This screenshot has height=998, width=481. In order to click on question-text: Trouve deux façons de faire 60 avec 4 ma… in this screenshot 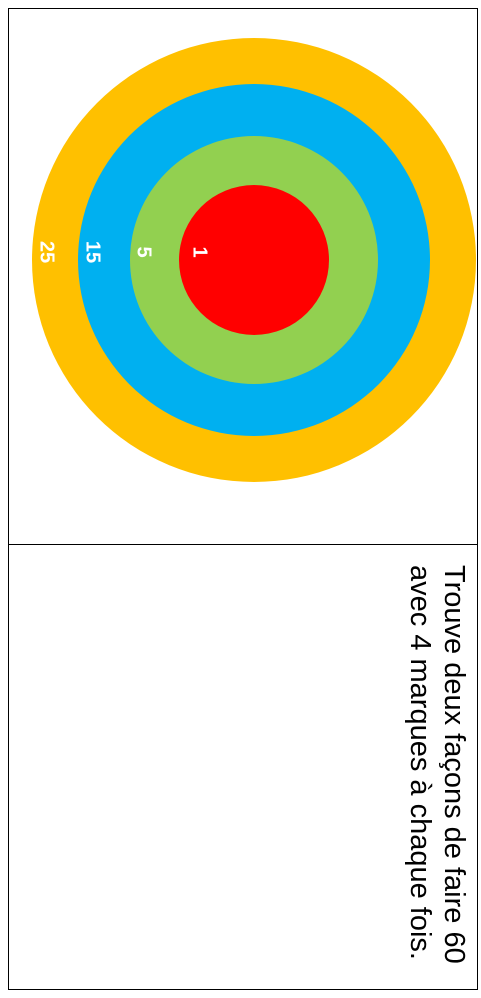, I will do `click(437, 764)`.